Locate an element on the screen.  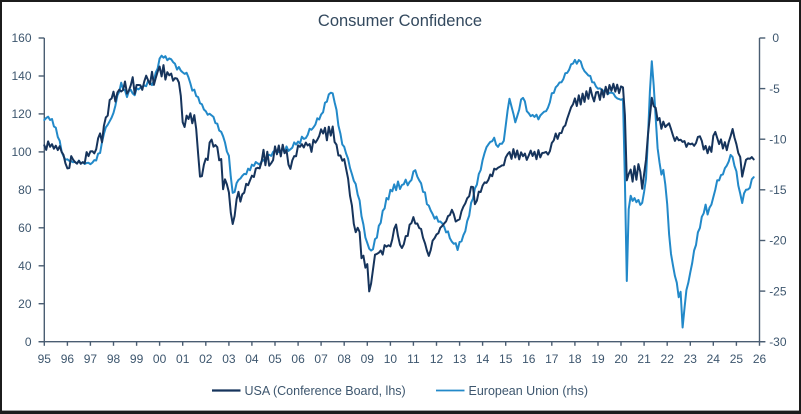
svg-text: 19 is located at coordinates (598, 359).